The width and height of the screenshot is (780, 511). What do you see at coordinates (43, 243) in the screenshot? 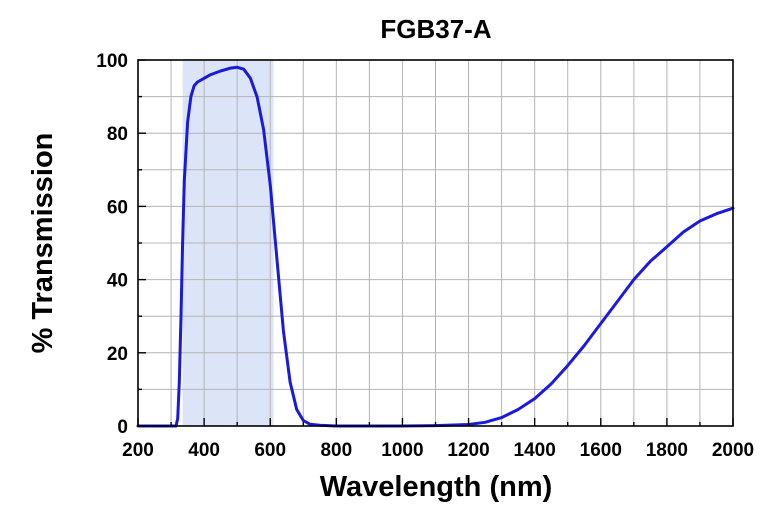
I see `y-axis-title: % Transmission` at bounding box center [43, 243].